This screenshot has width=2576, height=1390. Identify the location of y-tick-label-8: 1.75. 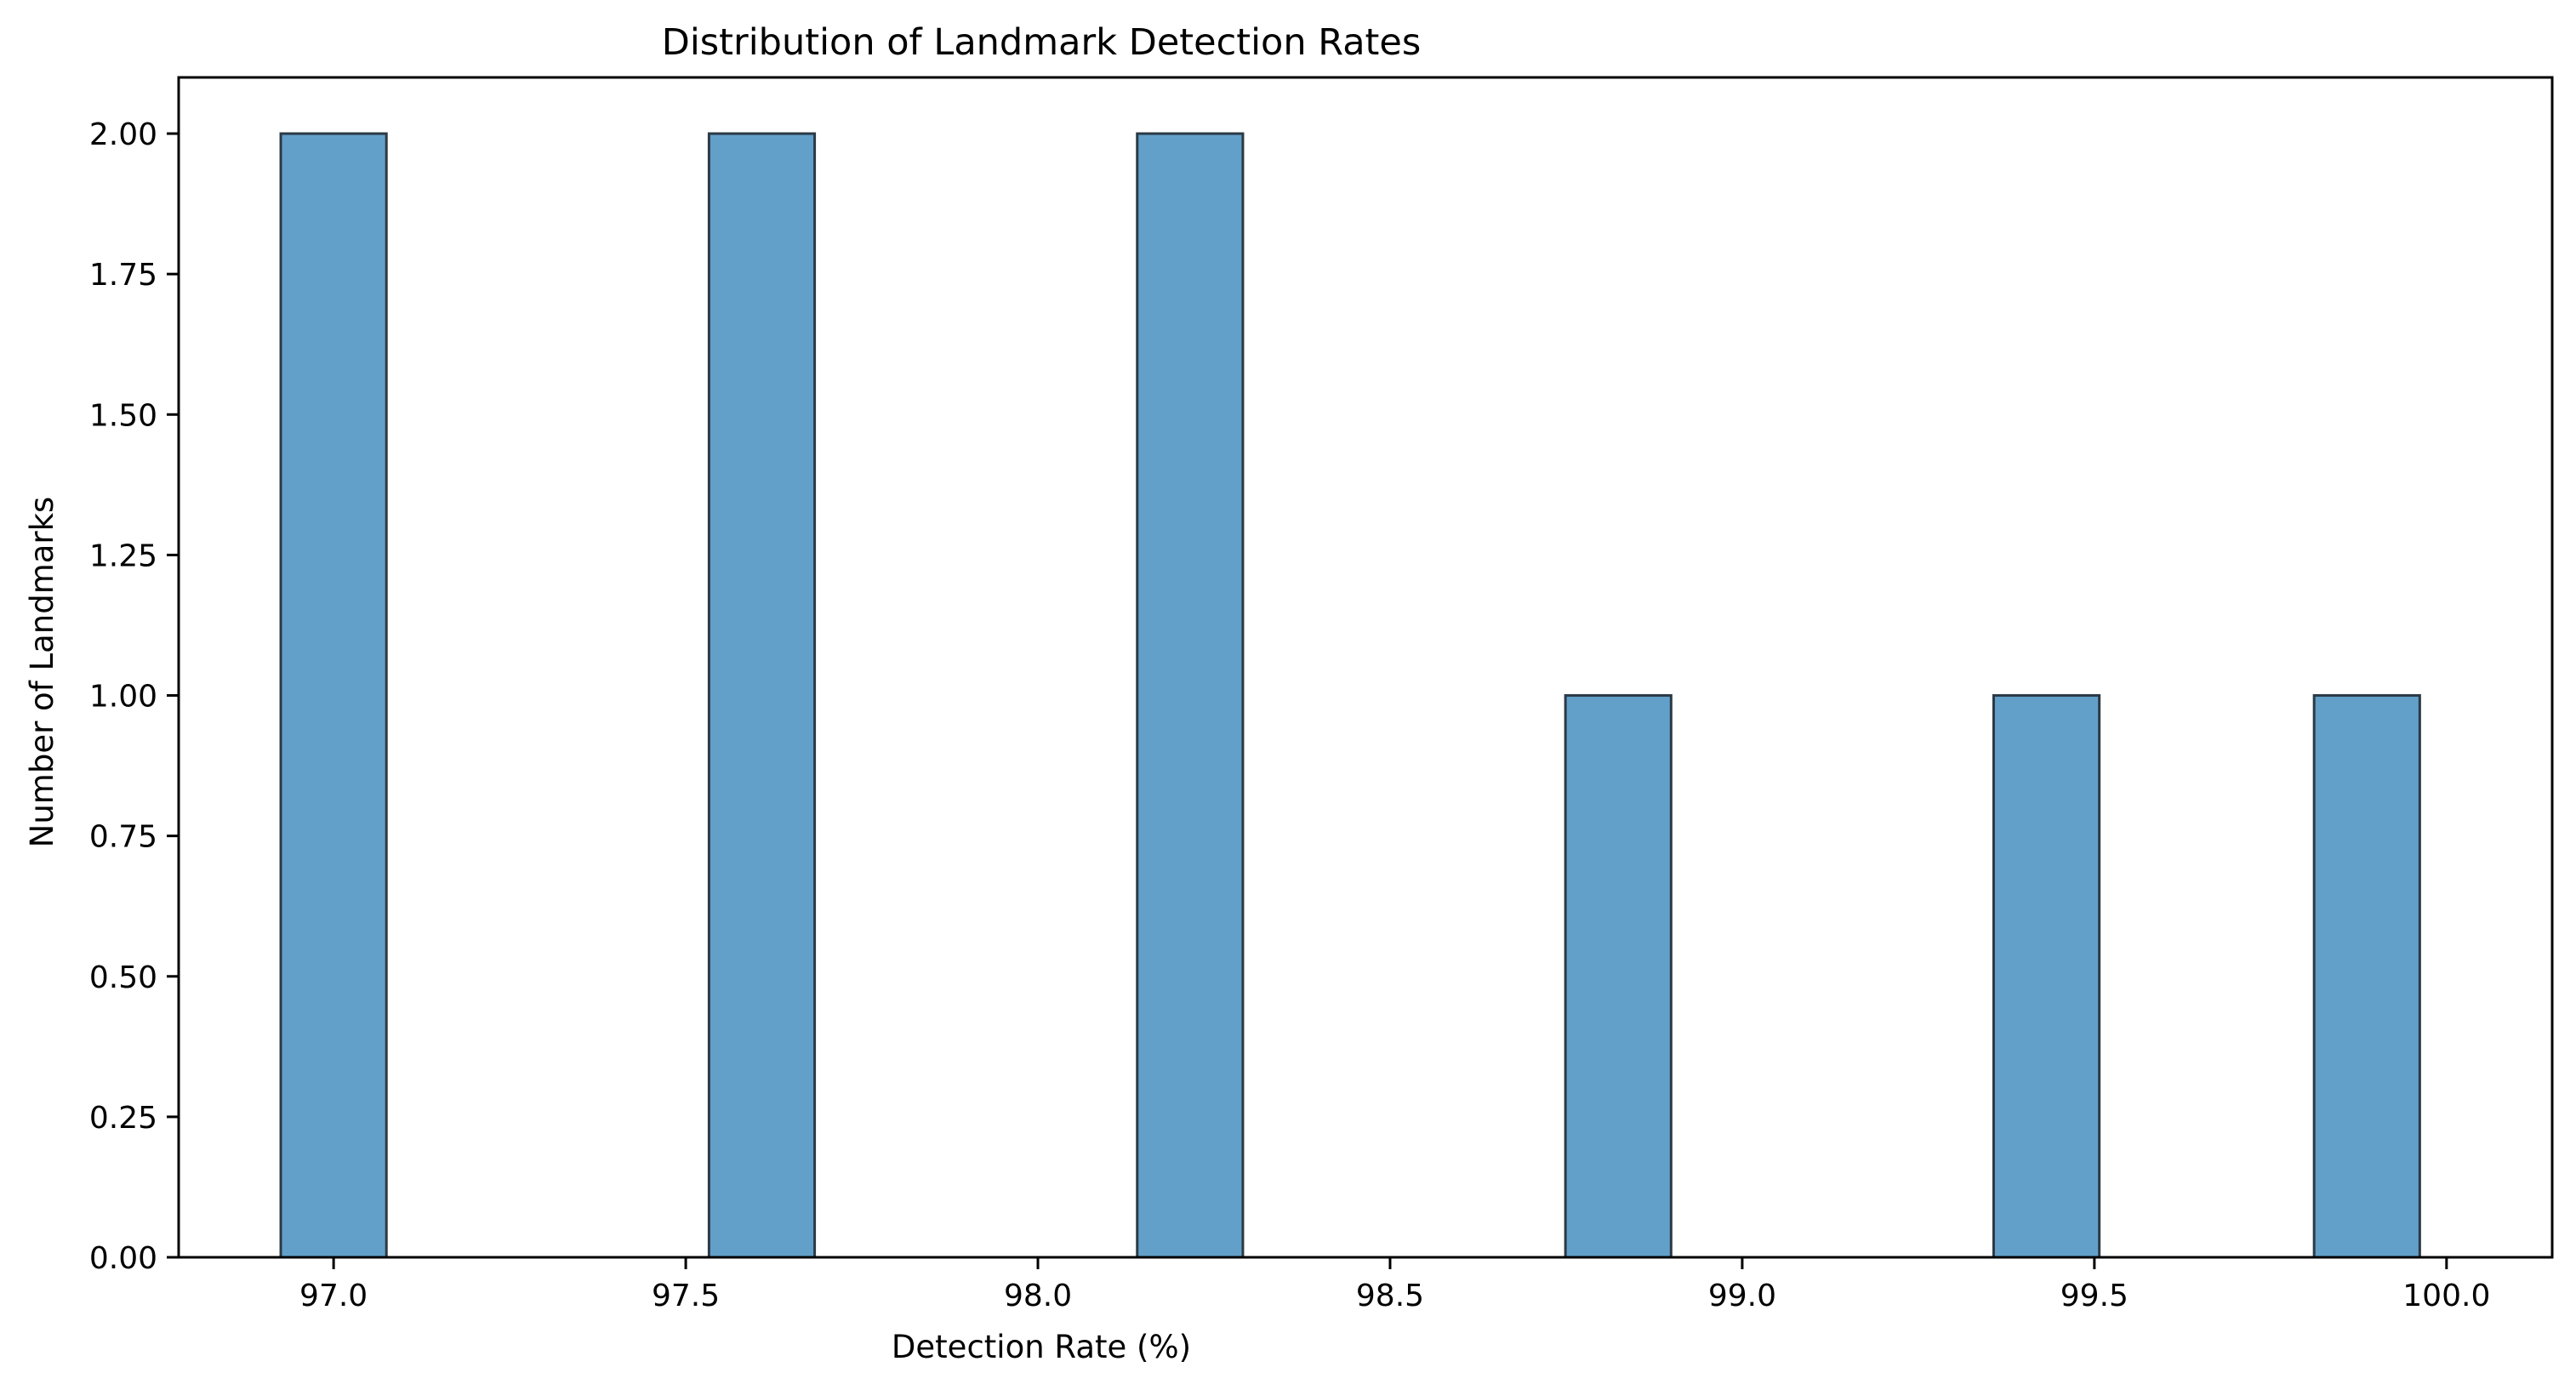
(123, 276).